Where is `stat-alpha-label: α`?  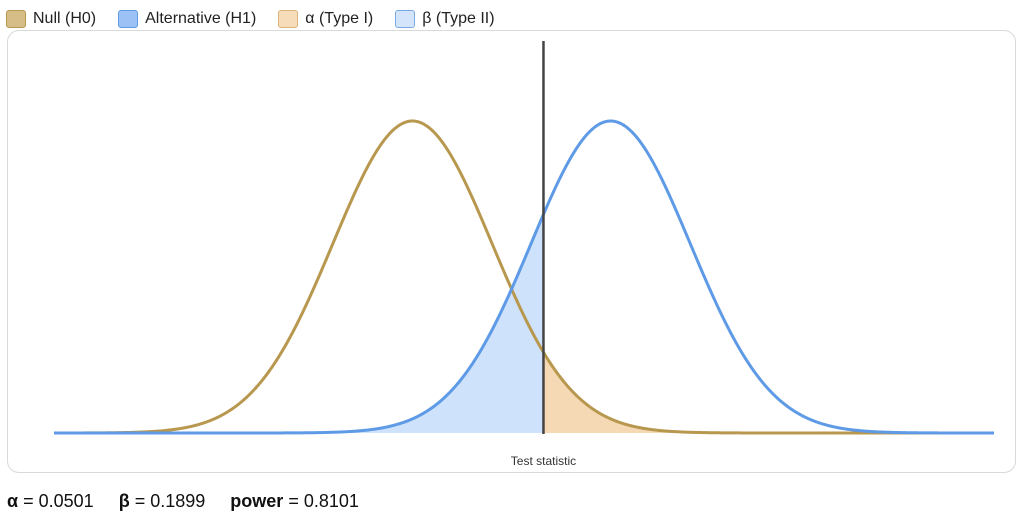 stat-alpha-label: α is located at coordinates (13, 501).